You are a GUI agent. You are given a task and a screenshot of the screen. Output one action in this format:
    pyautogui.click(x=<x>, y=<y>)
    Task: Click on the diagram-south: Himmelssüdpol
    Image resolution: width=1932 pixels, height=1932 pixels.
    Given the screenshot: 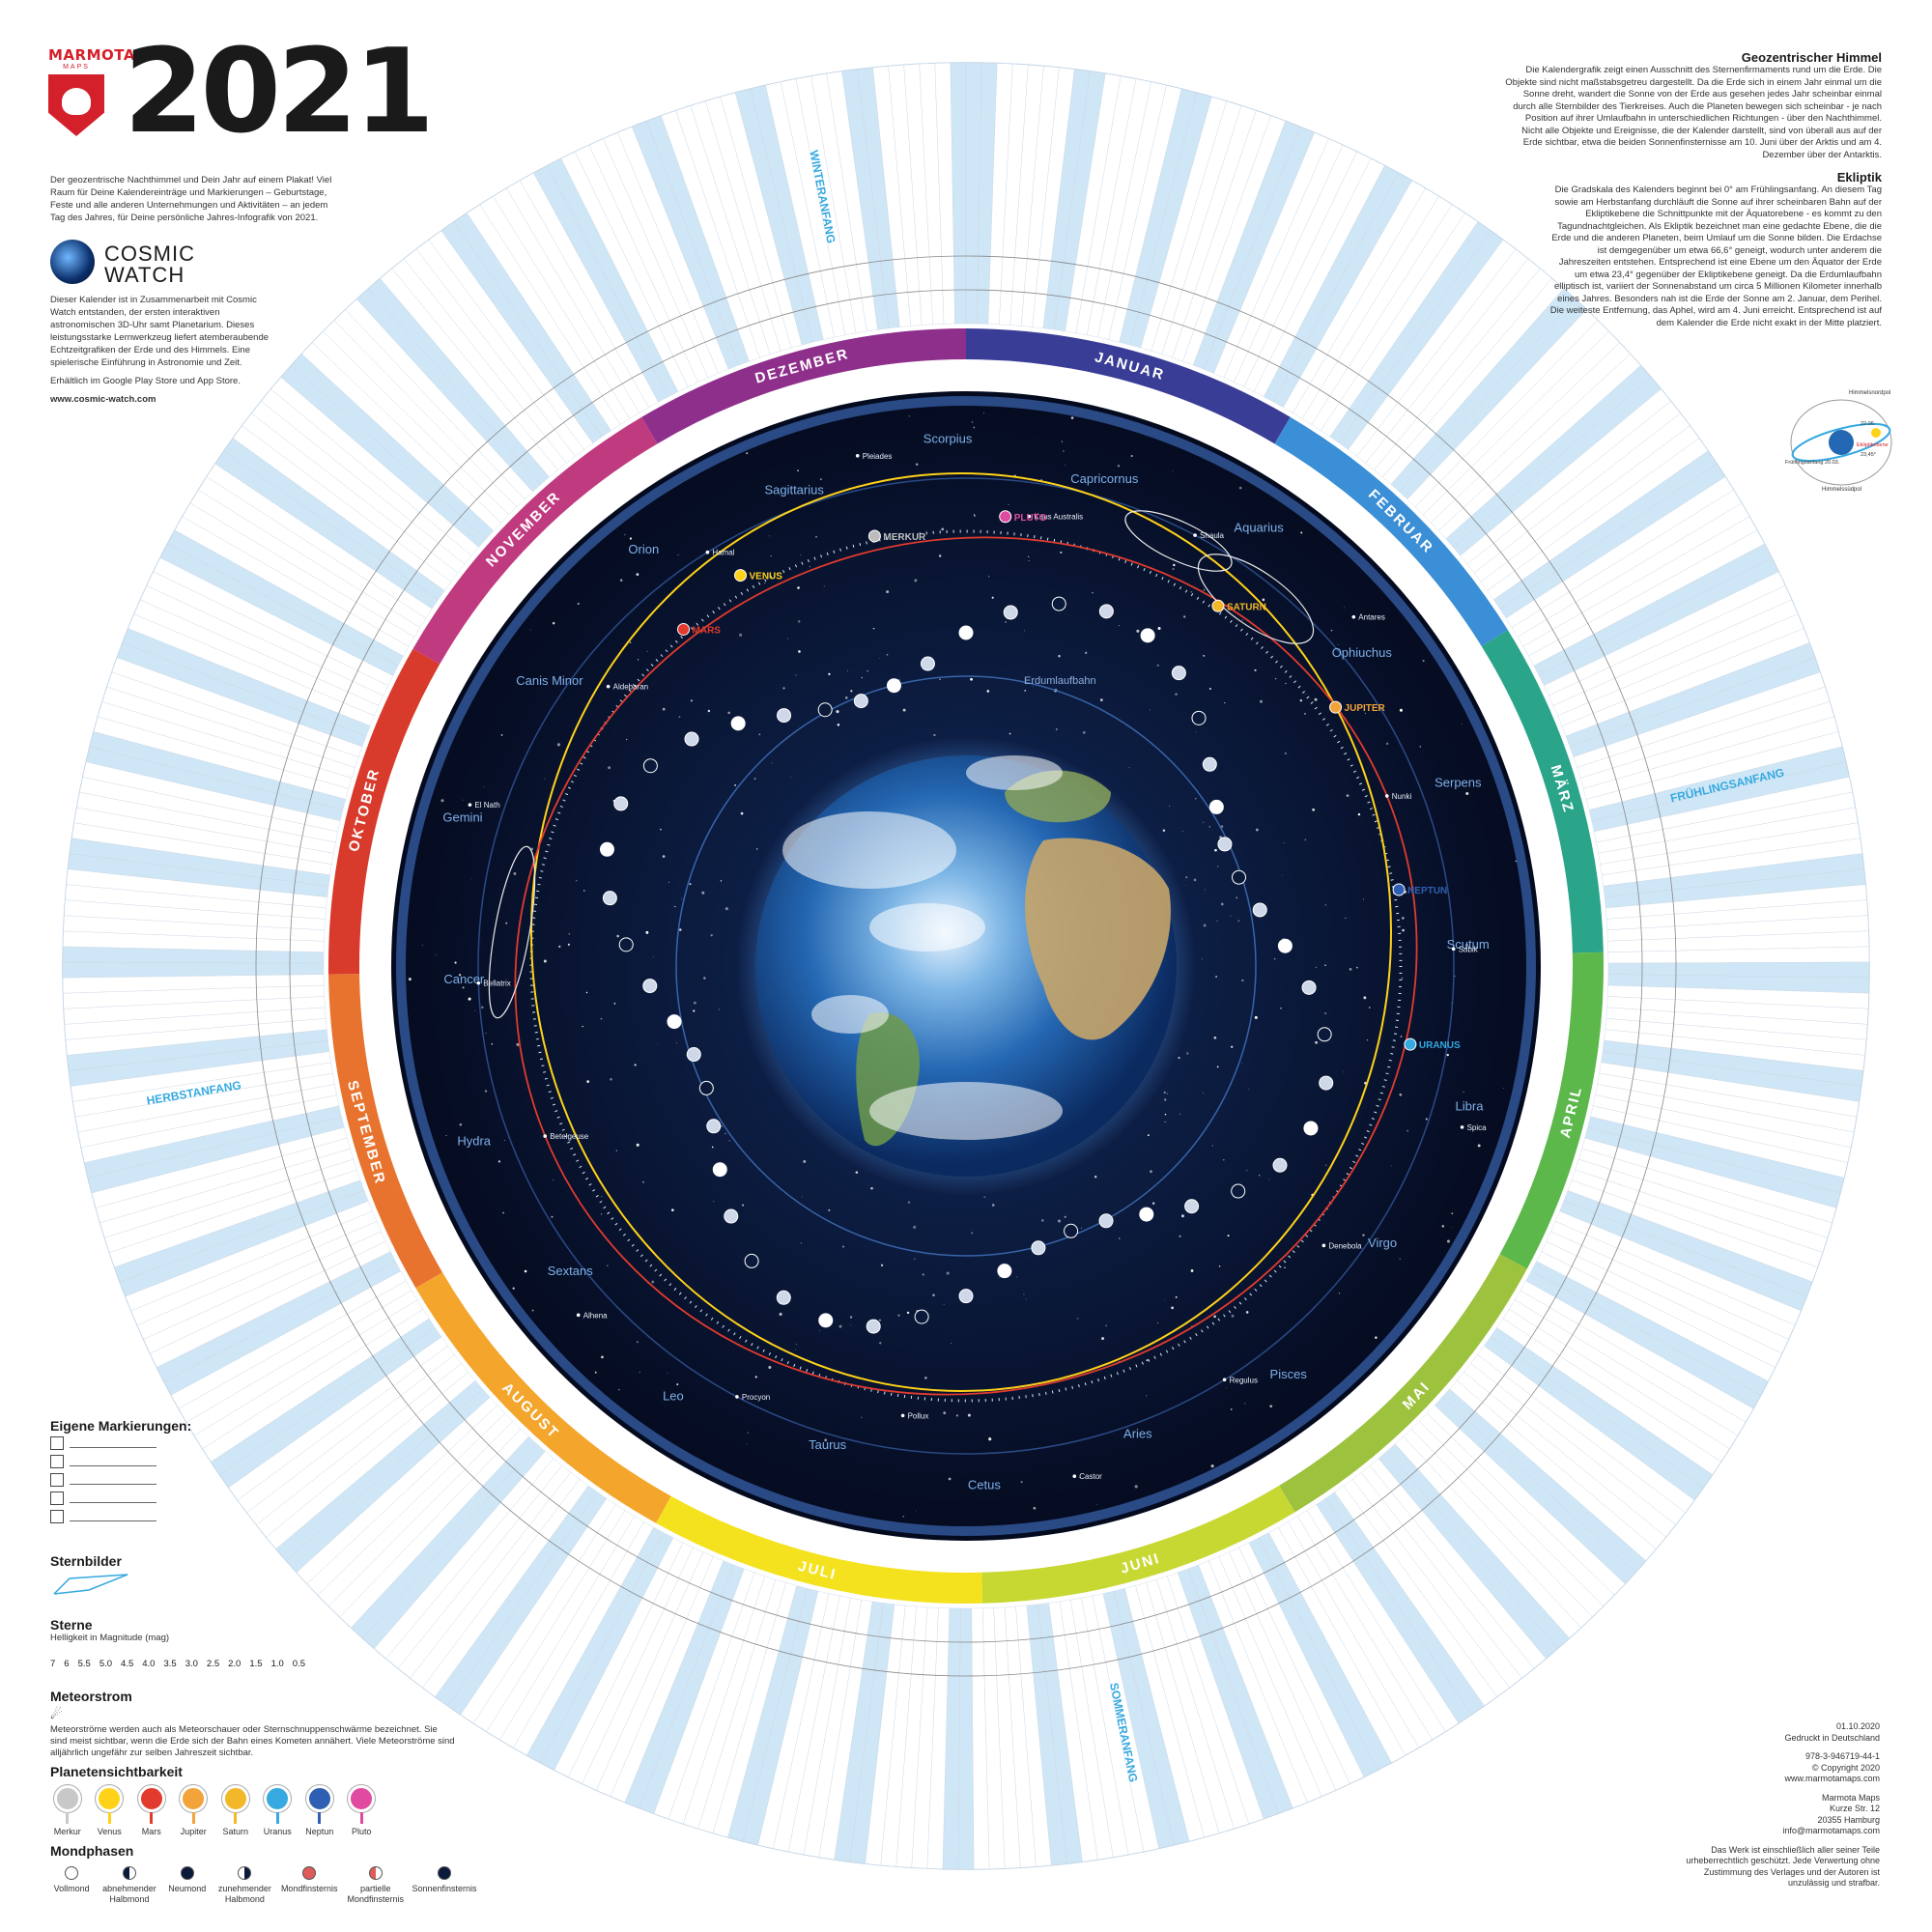 What is the action you would take?
    pyautogui.click(x=1841, y=490)
    